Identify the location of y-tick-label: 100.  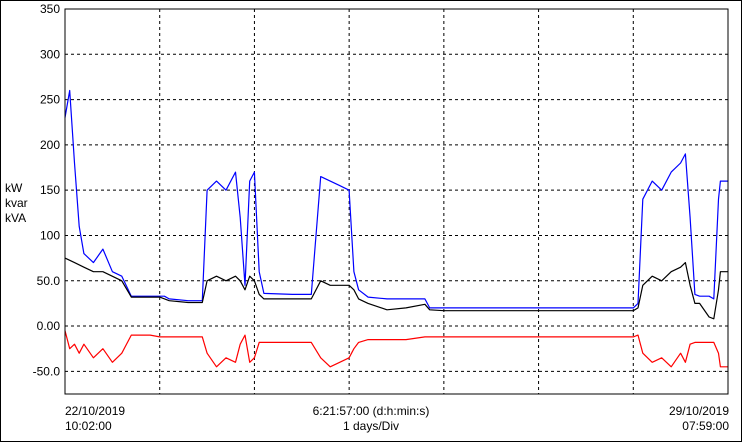
(50, 235).